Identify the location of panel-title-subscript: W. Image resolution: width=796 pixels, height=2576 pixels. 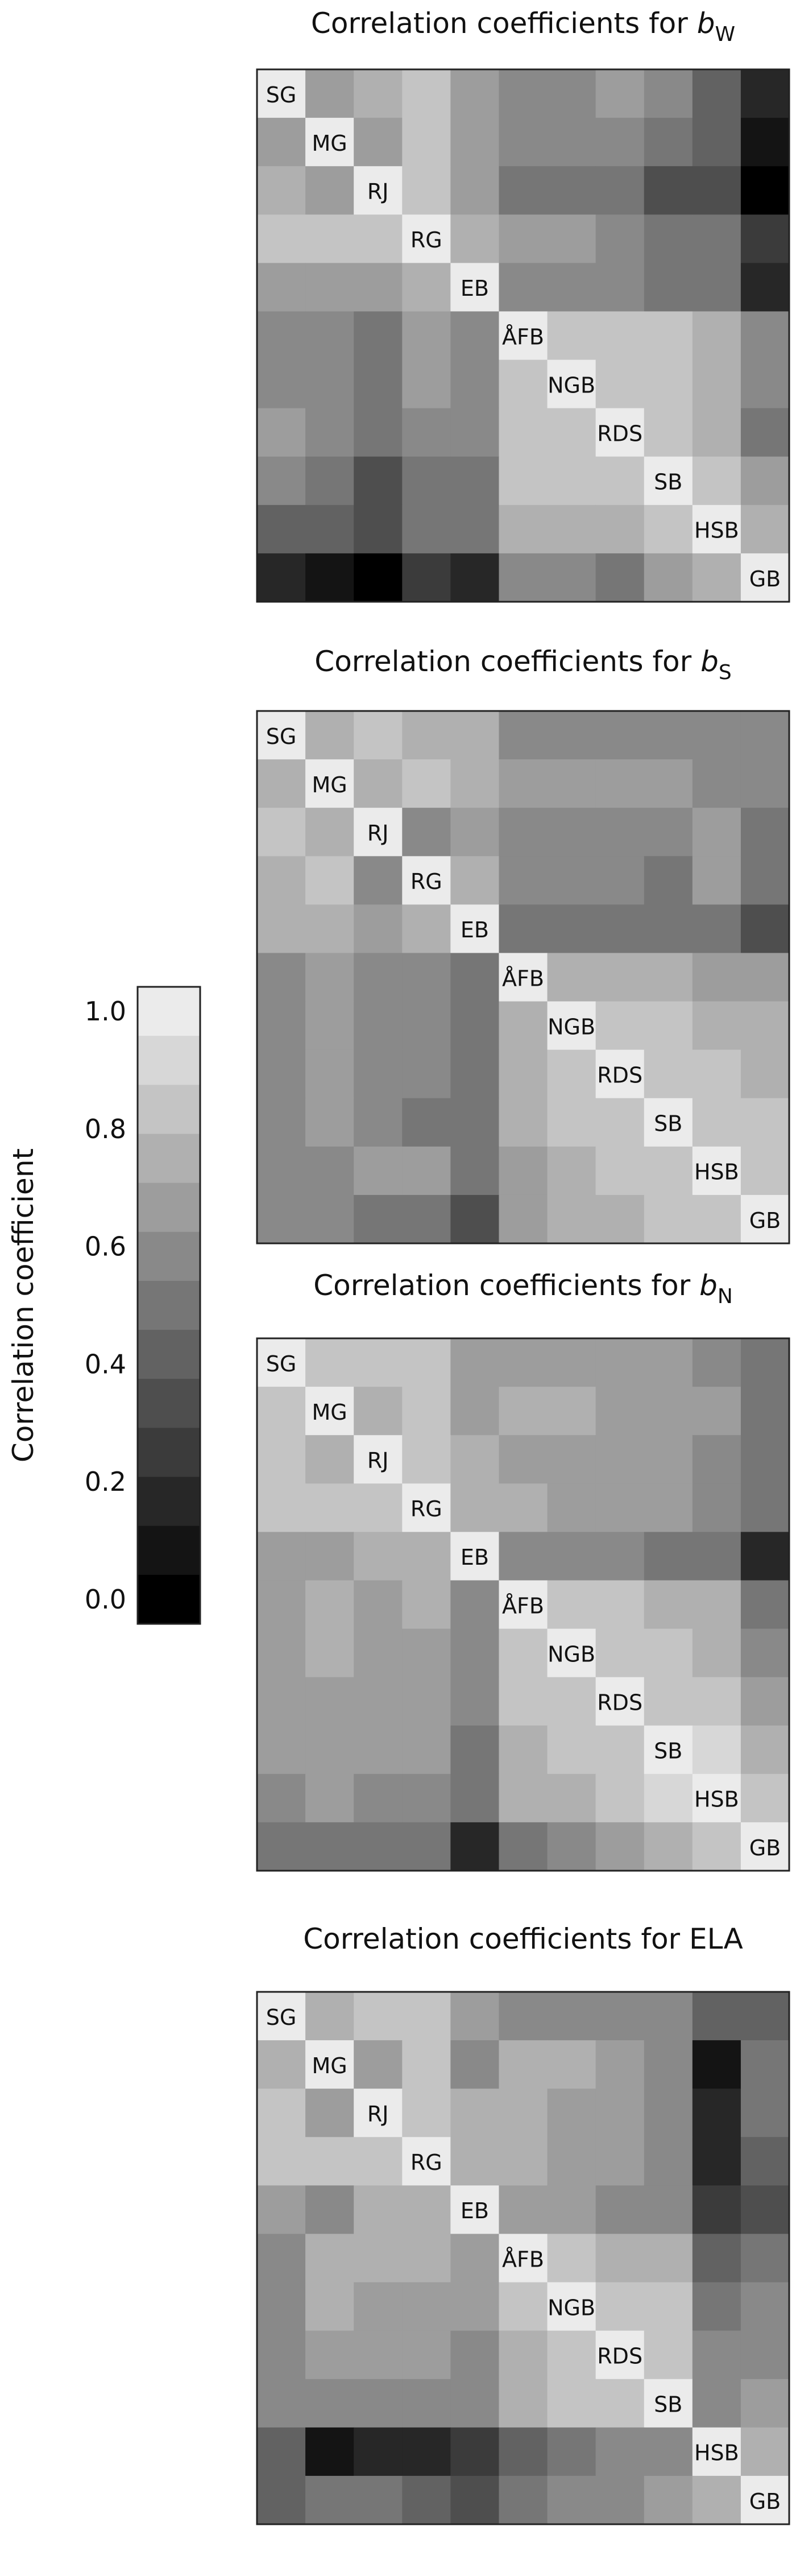
(725, 34).